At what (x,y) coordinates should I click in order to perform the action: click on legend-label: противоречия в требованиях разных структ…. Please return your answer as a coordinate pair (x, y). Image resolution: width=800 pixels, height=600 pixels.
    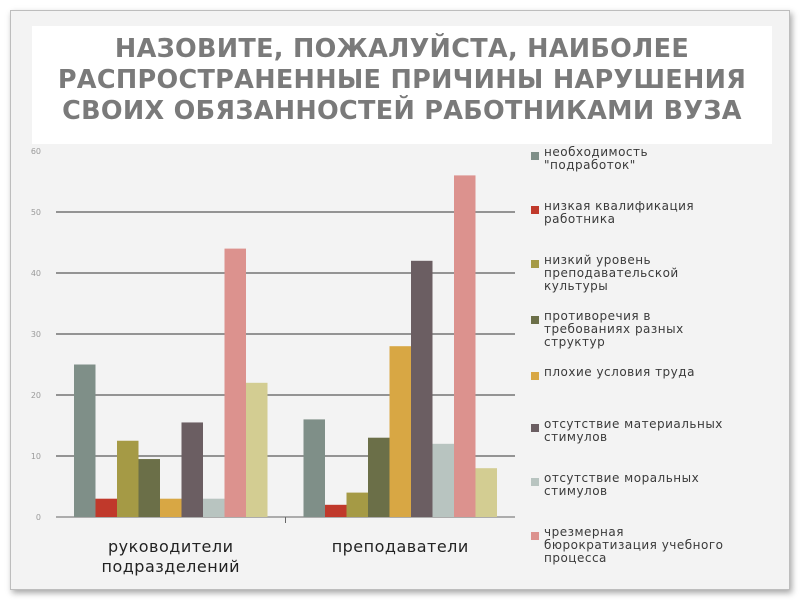
    Looking at the image, I should click on (614, 329).